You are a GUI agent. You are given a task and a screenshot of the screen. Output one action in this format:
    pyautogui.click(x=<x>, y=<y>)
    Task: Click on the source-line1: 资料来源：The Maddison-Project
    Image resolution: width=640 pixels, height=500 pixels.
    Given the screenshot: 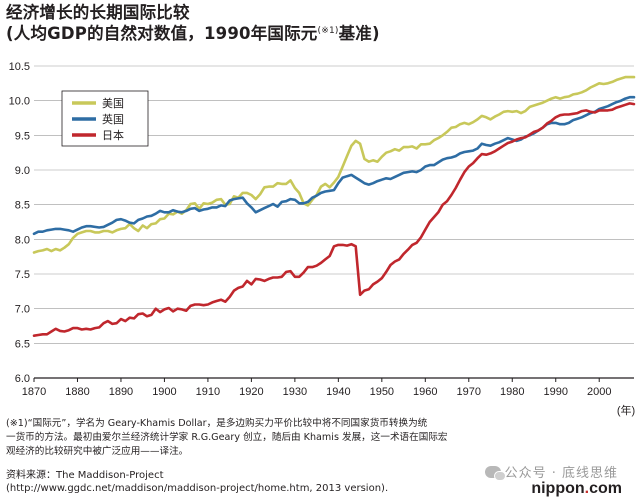 What is the action you would take?
    pyautogui.click(x=85, y=475)
    